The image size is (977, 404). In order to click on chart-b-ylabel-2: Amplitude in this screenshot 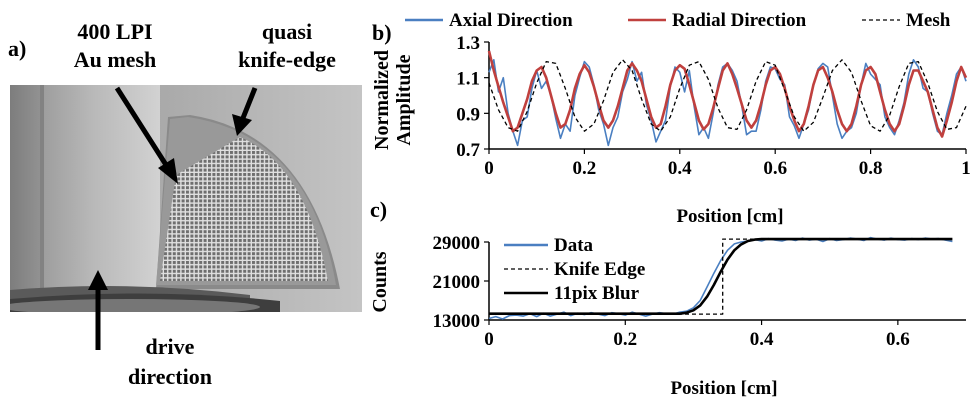, I will do `click(404, 99)`.